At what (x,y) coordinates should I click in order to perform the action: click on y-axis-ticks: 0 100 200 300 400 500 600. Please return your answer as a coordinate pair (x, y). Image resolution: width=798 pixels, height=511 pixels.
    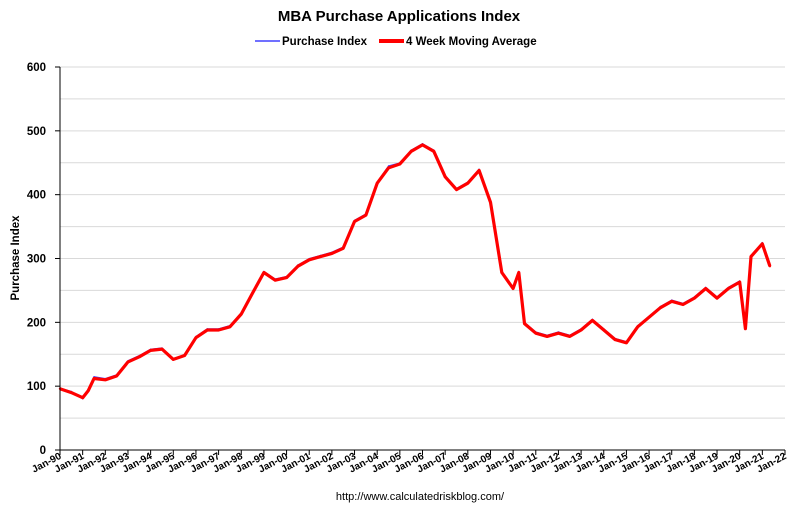
    Looking at the image, I should click on (43, 259).